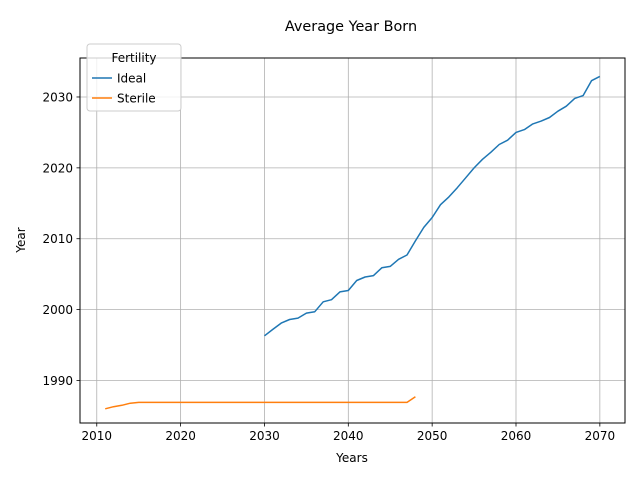  What do you see at coordinates (57, 381) in the screenshot?
I see `y-tick-label: 1990` at bounding box center [57, 381].